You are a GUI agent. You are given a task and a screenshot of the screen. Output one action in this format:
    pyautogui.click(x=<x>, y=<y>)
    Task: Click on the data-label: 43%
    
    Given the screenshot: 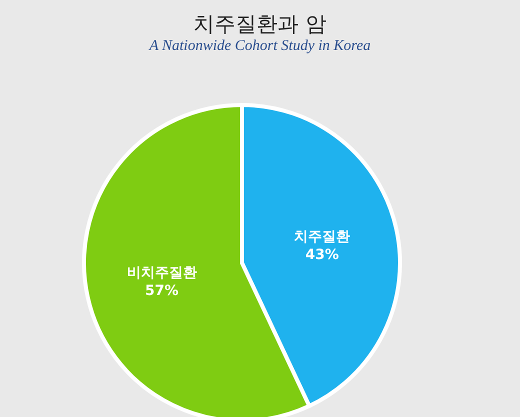 What is the action you would take?
    pyautogui.click(x=322, y=255)
    